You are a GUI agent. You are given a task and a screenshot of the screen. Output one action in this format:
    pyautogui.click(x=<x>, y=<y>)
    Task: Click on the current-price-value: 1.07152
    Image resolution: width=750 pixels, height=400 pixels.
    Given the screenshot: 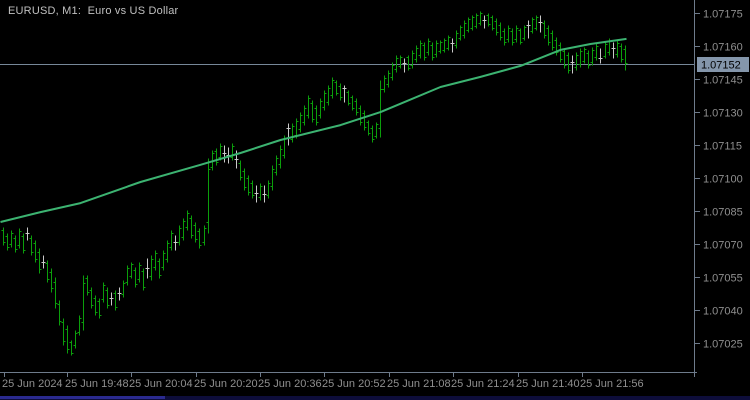 What is the action you would take?
    pyautogui.click(x=721, y=66)
    